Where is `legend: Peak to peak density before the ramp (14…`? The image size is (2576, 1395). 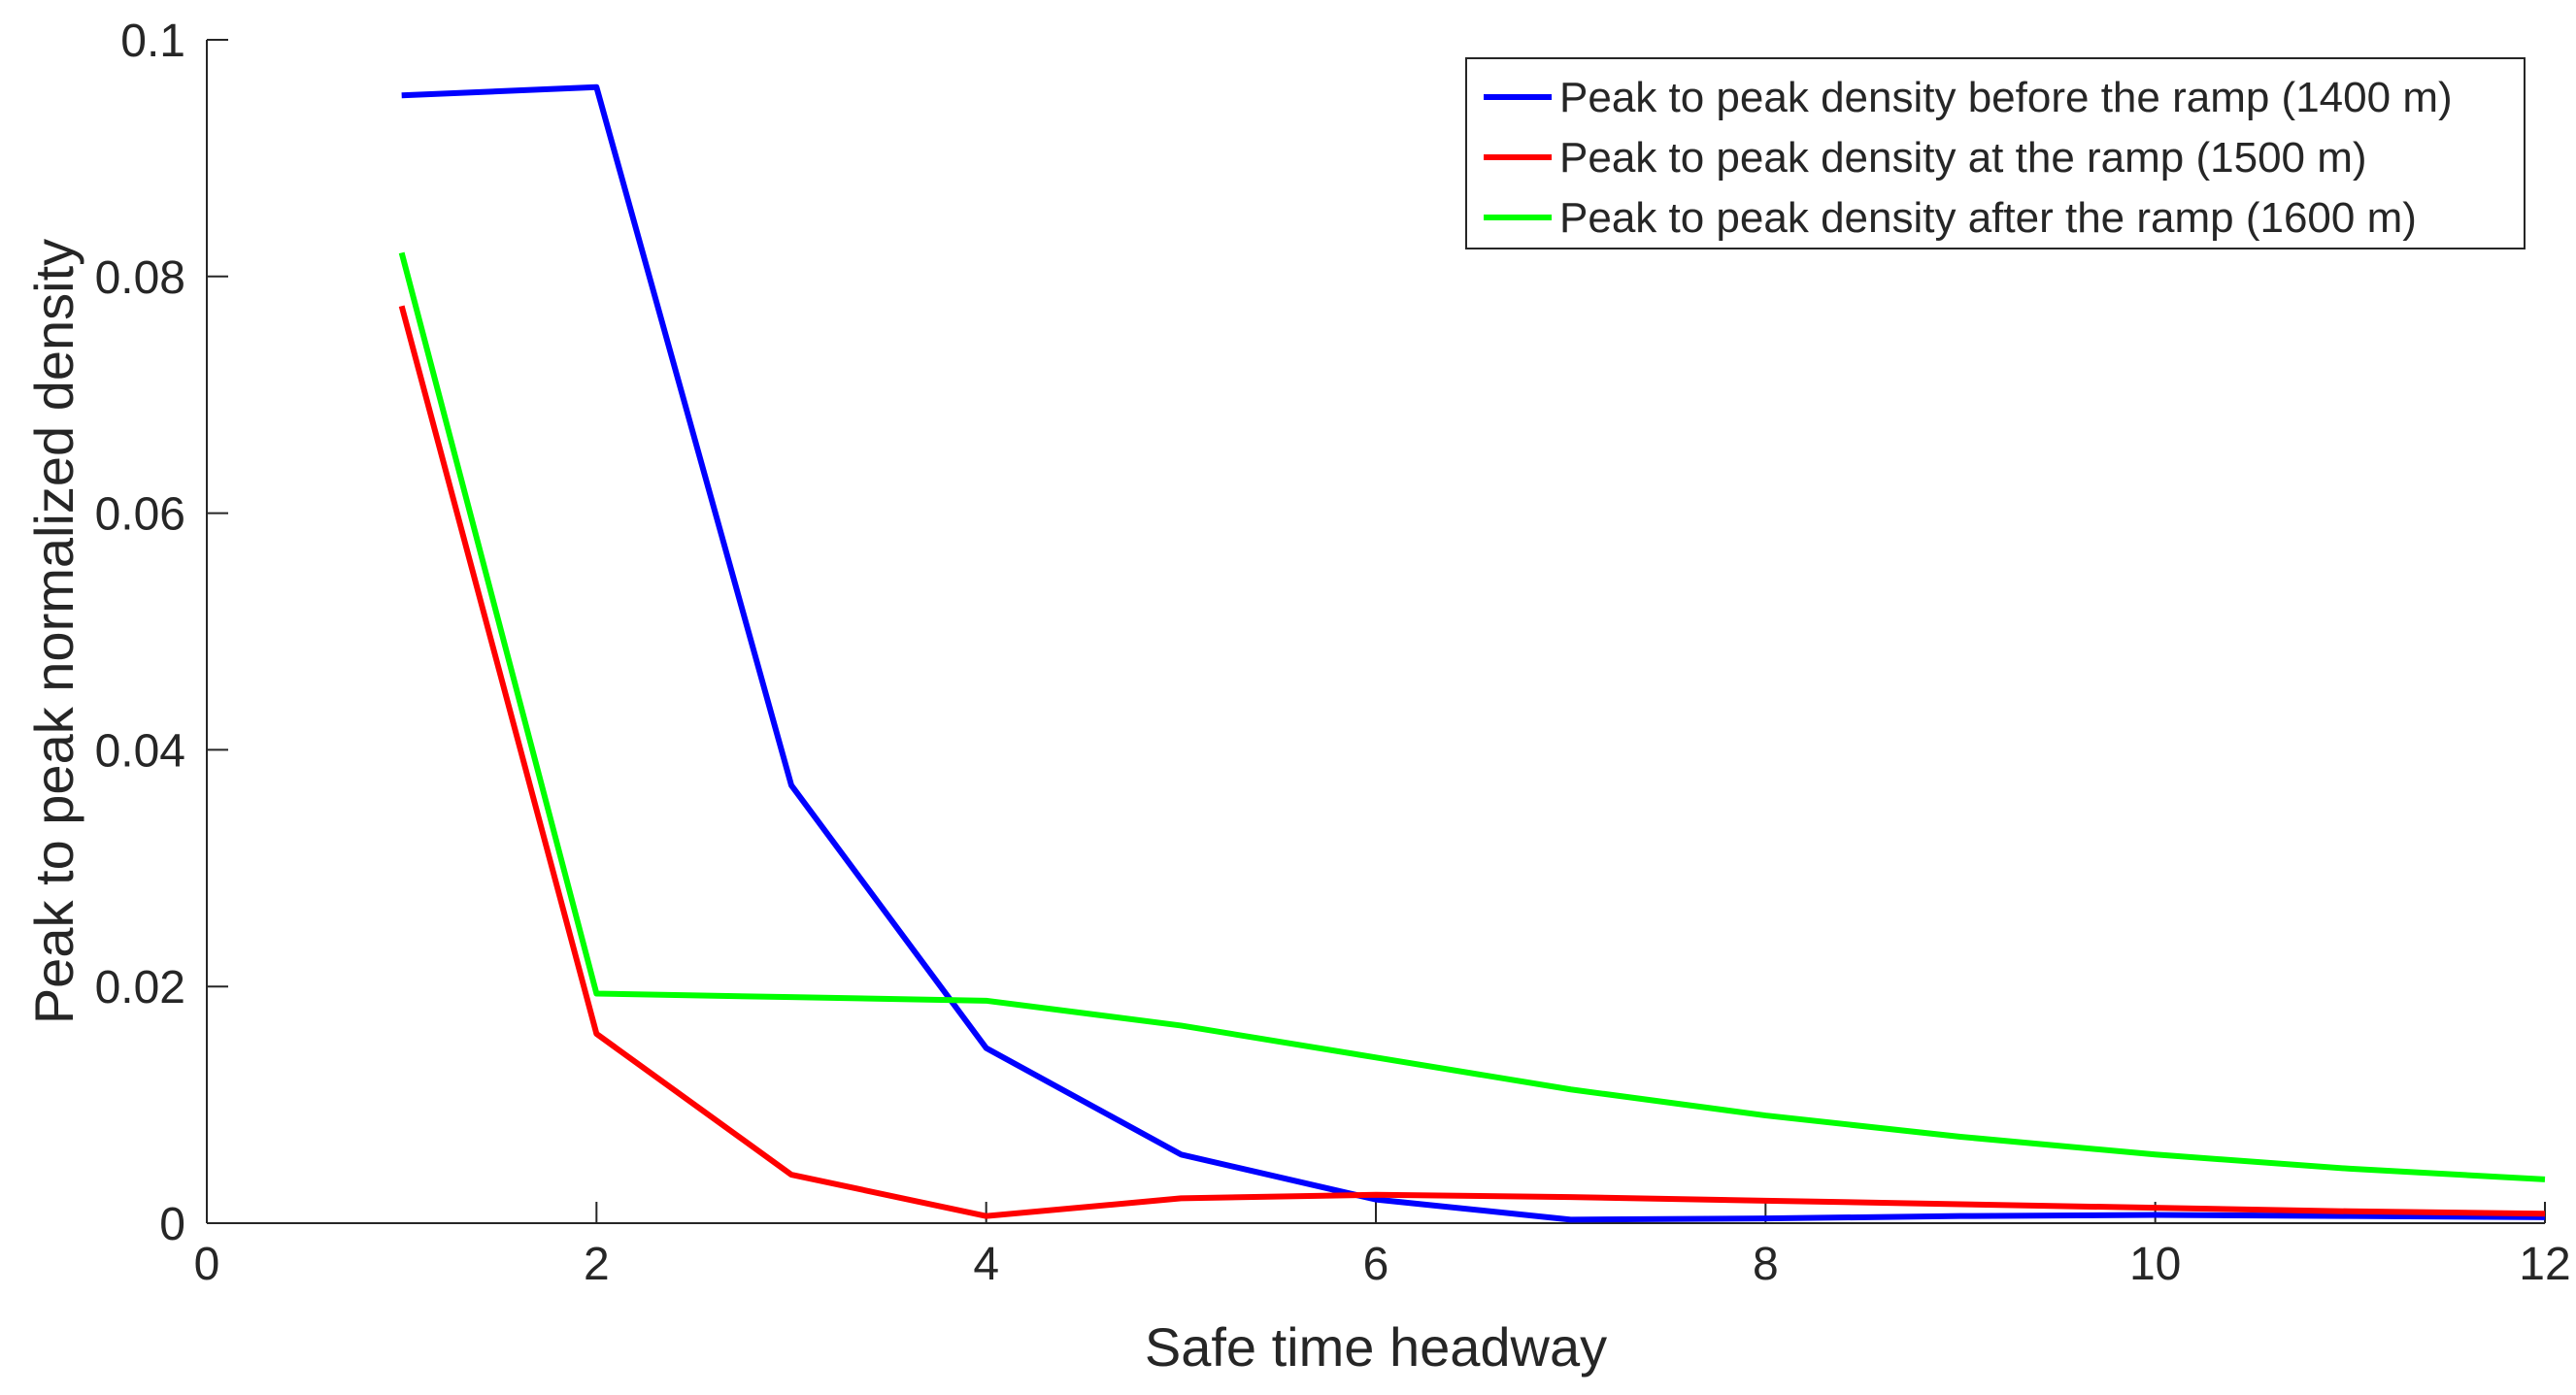 legend: Peak to peak density before the ramp (14… is located at coordinates (1995, 153).